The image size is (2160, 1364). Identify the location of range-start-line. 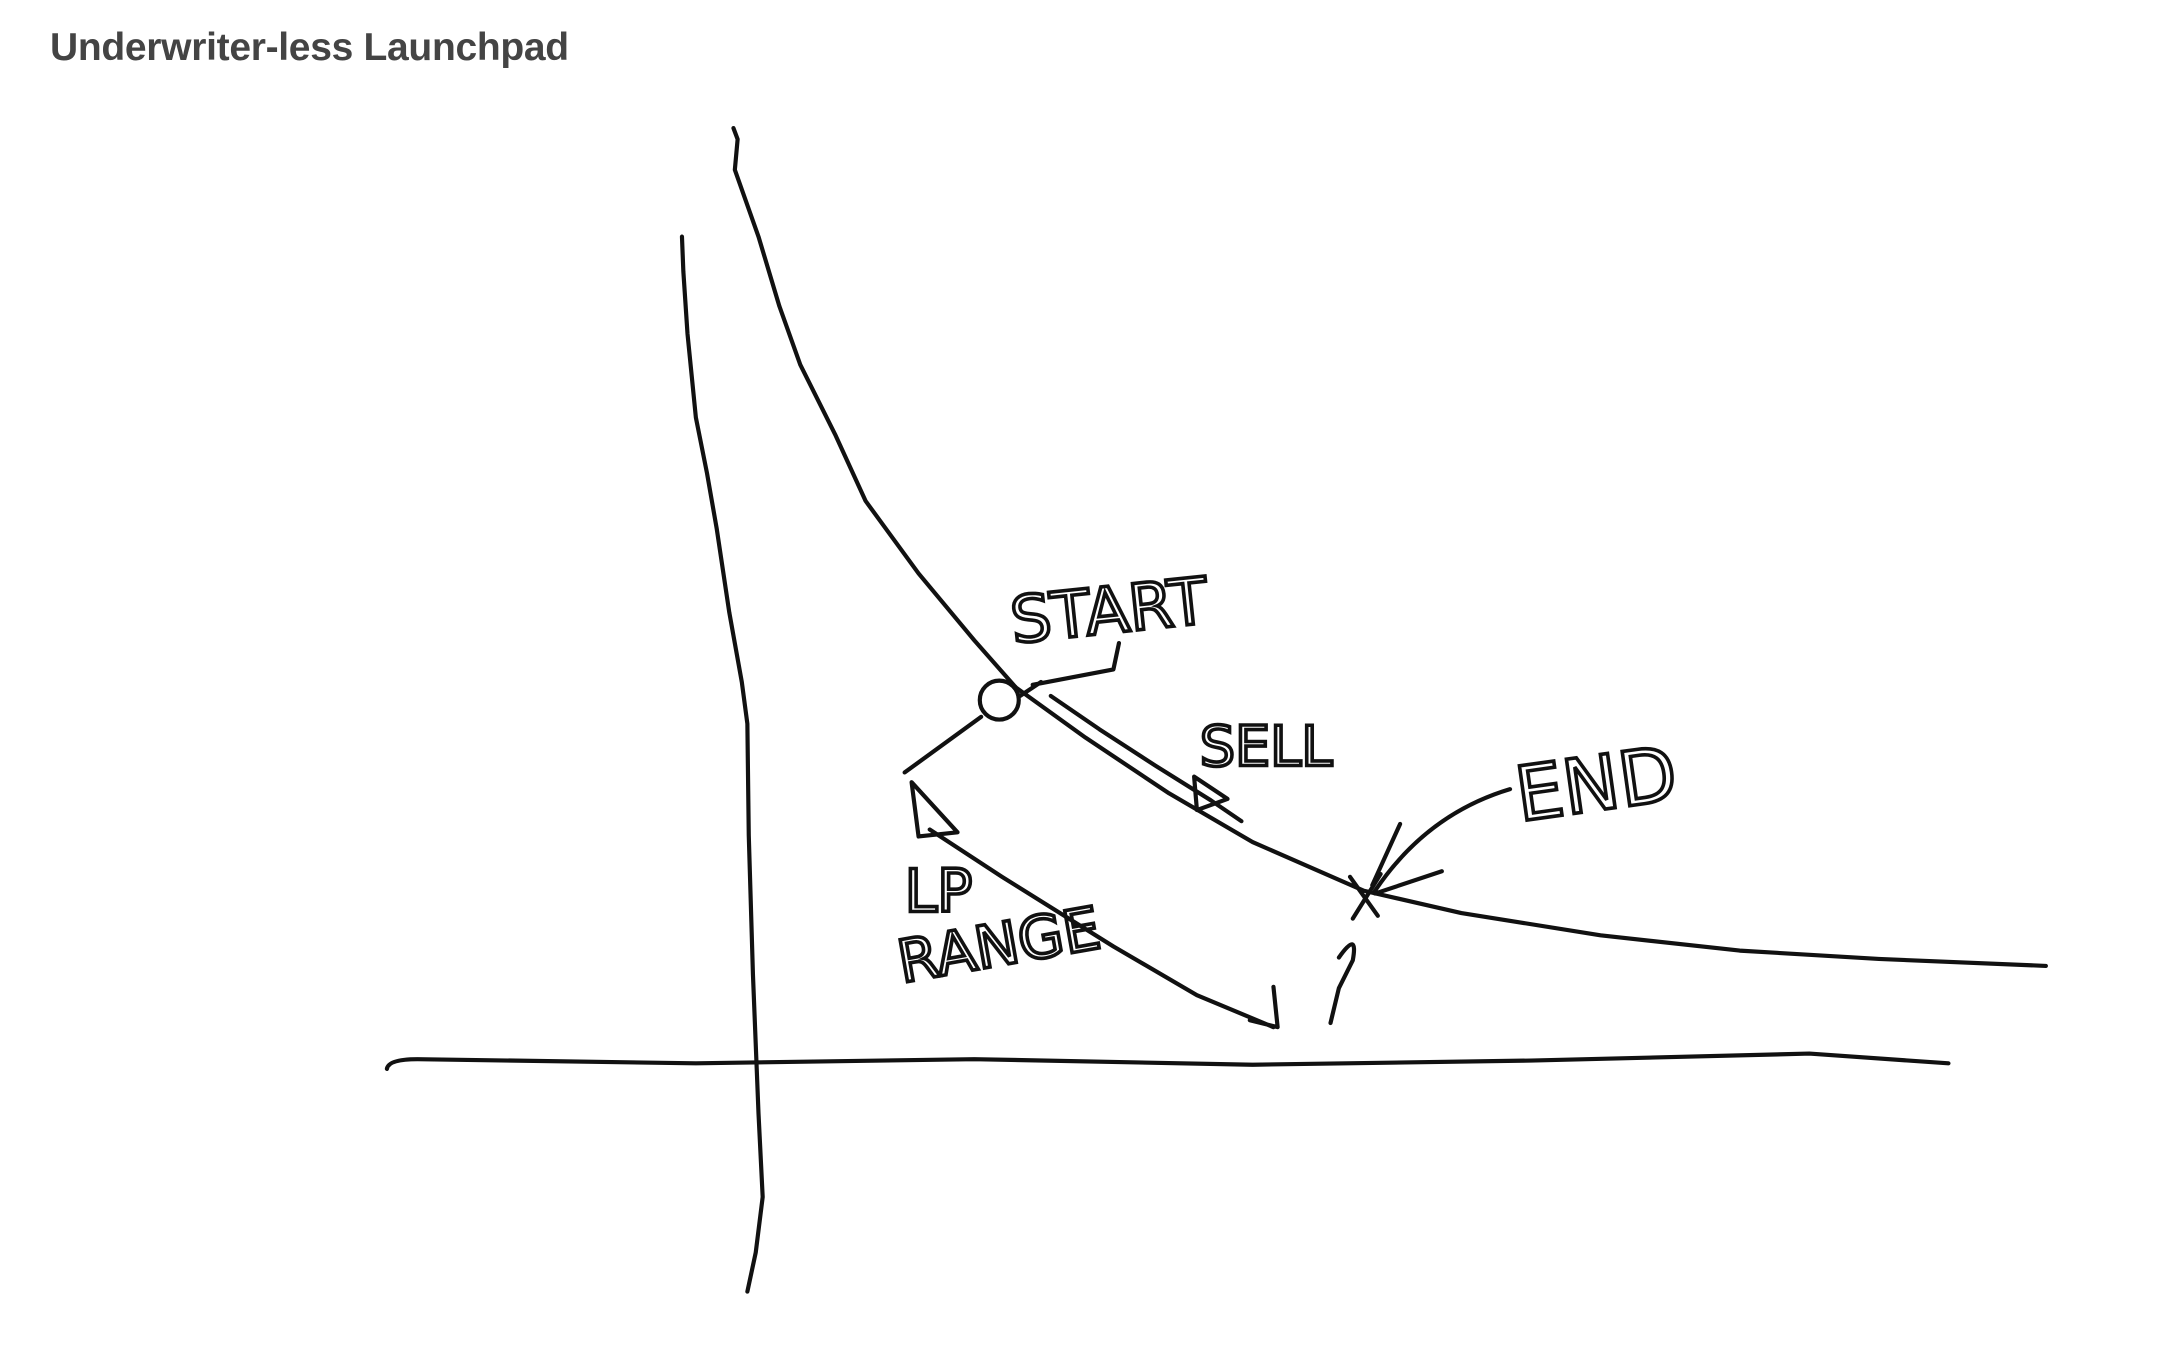
(943, 744).